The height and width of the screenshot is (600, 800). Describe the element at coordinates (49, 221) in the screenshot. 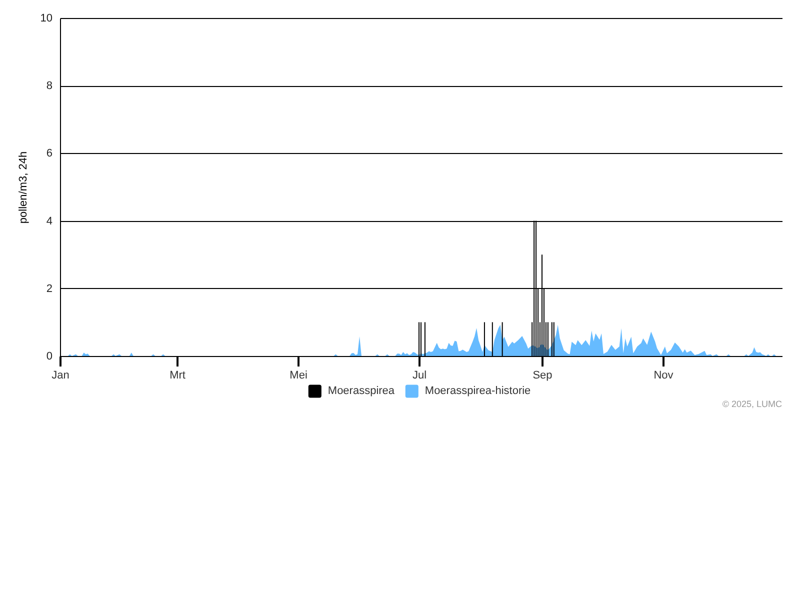

I see `y-tick-label: 4` at that location.